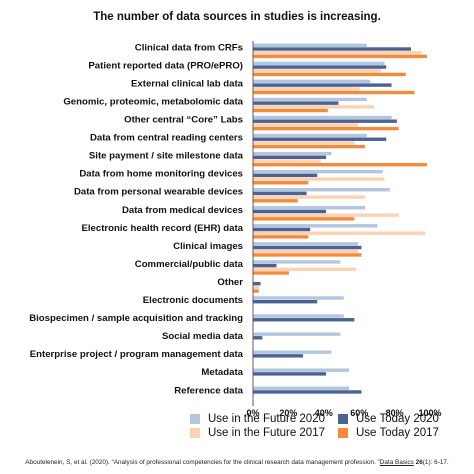 This screenshot has height=474, width=474. Describe the element at coordinates (189, 47) in the screenshot. I see `category-label: Clinical data from CRFs` at that location.